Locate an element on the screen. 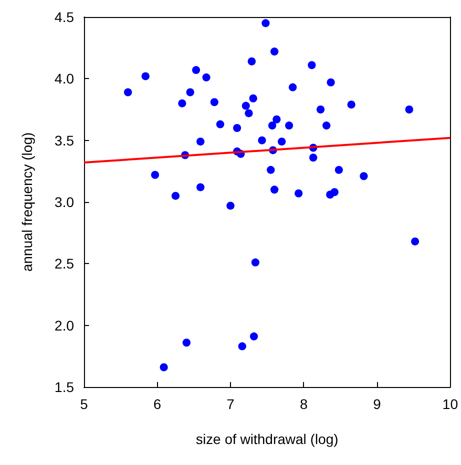  y-axis-title: annual frequency (log) is located at coordinates (27, 202).